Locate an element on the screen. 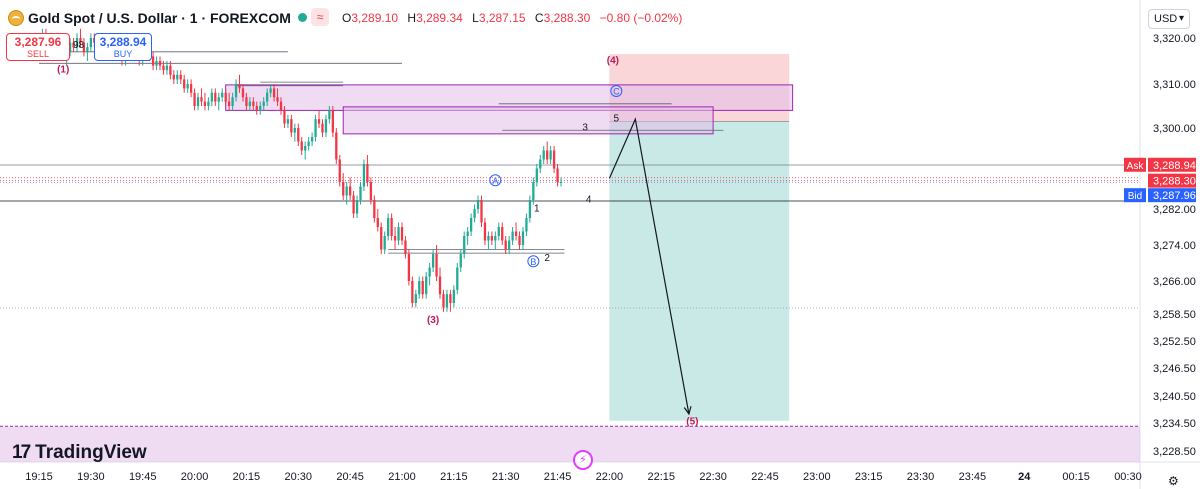 The width and height of the screenshot is (1200, 489). sell-label: SELL is located at coordinates (38, 54).